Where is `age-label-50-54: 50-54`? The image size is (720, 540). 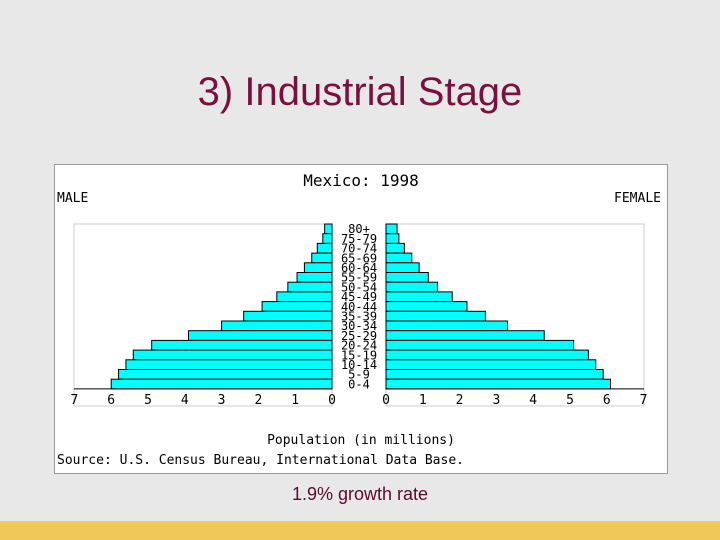 age-label-50-54: 50-54 is located at coordinates (359, 287).